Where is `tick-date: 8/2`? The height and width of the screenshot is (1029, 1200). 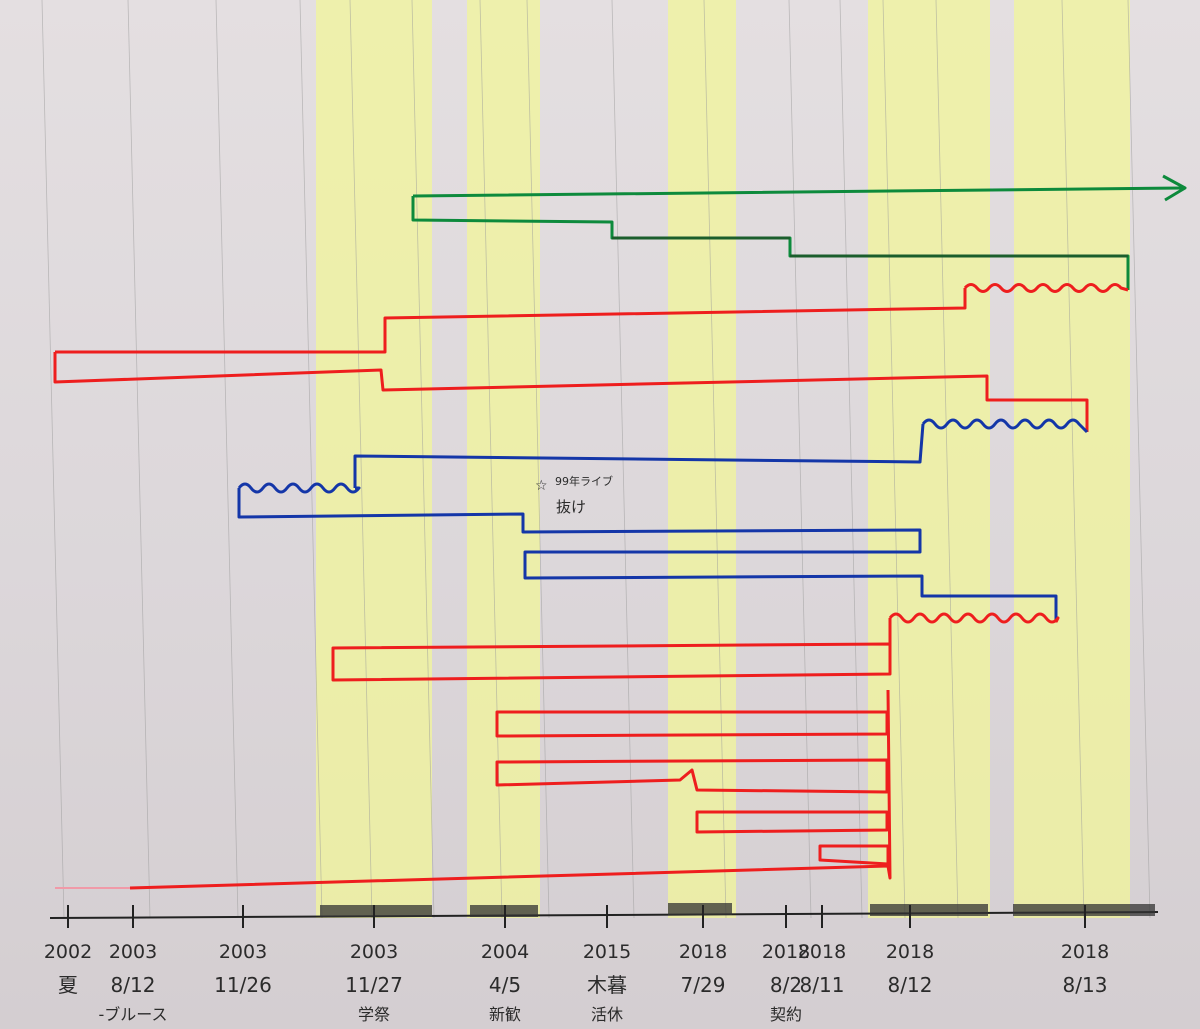
tick-date: 8/2 is located at coordinates (786, 985).